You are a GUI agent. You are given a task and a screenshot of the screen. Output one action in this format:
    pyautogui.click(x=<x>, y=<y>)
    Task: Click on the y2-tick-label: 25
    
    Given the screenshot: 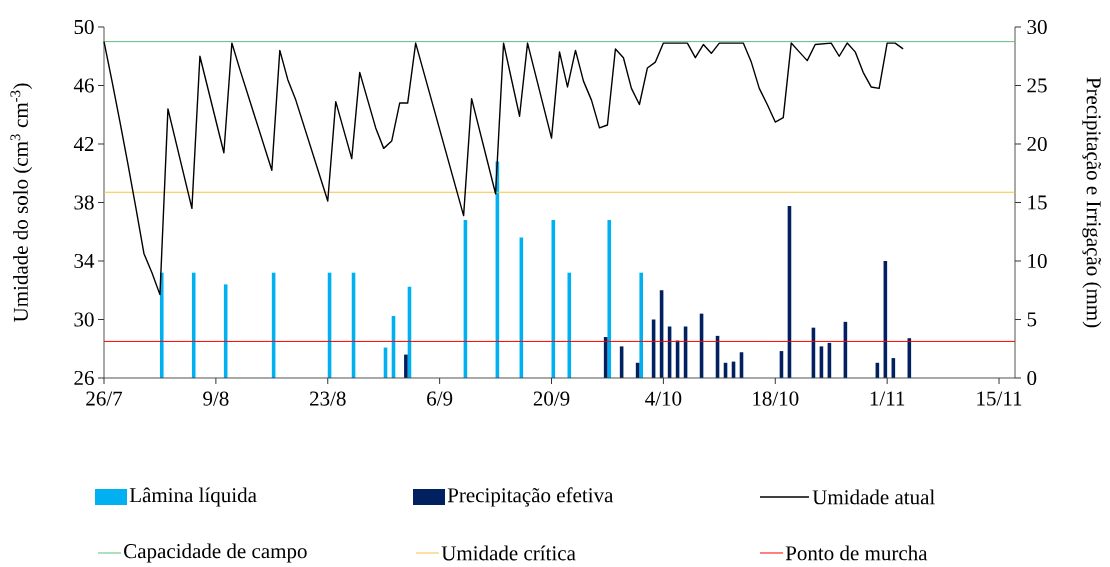 What is the action you would take?
    pyautogui.click(x=1037, y=85)
    